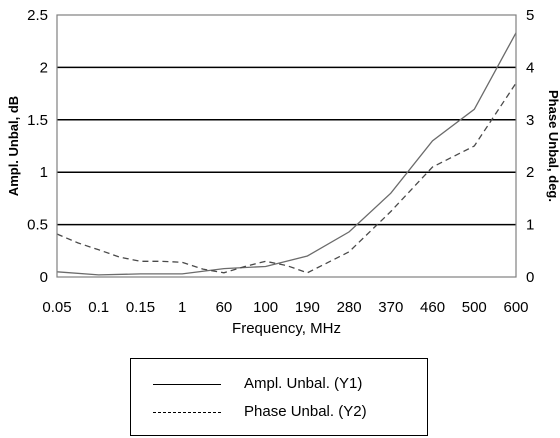 Image resolution: width=560 pixels, height=438 pixels. I want to click on y-tick-label-right: 5, so click(530, 15).